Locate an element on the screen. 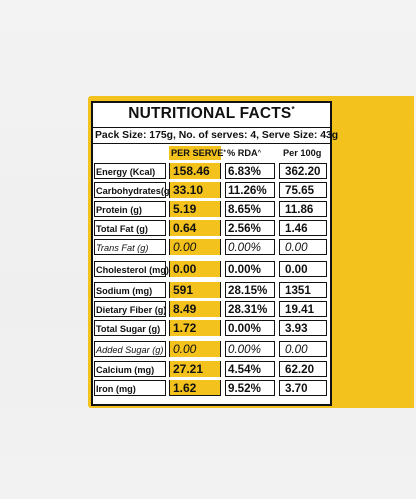  nutrient-name: Protein (g) is located at coordinates (130, 209).